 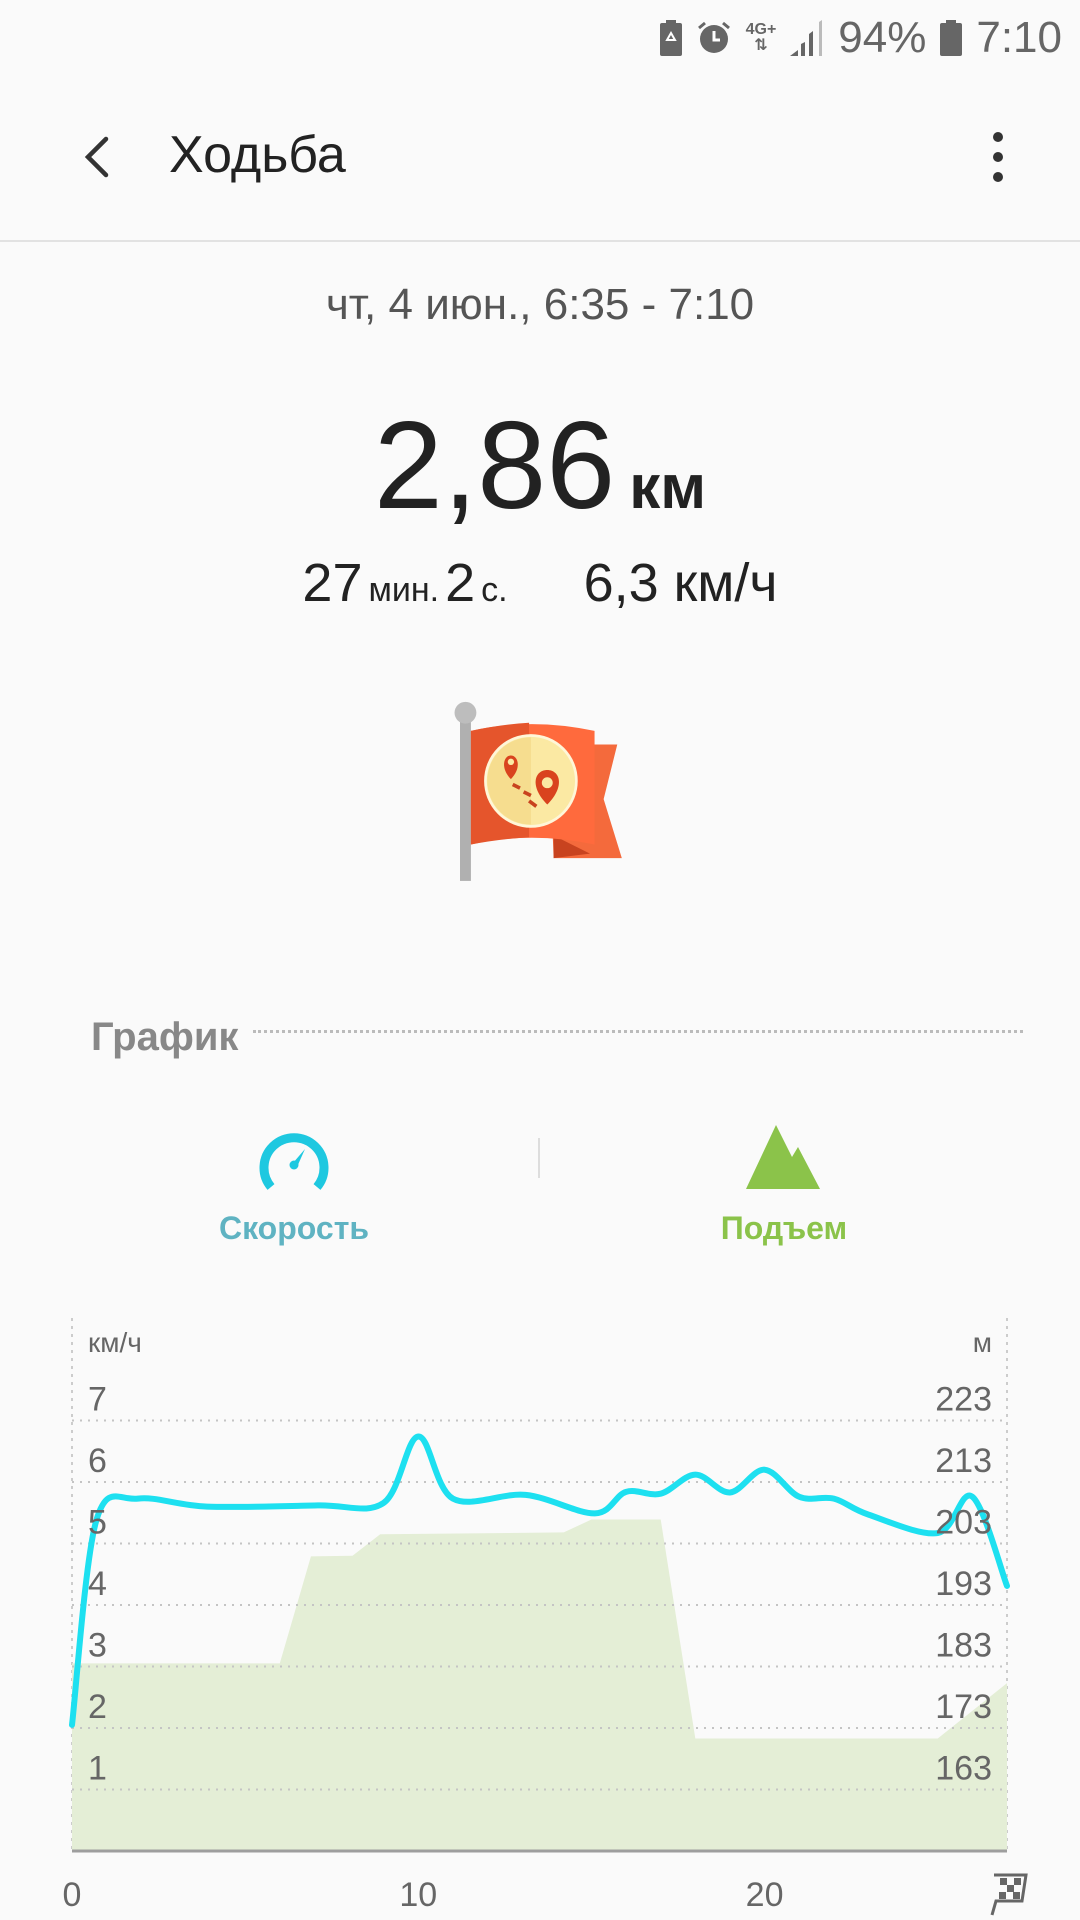 What do you see at coordinates (72, 1895) in the screenshot?
I see `x-tick-label: 0` at bounding box center [72, 1895].